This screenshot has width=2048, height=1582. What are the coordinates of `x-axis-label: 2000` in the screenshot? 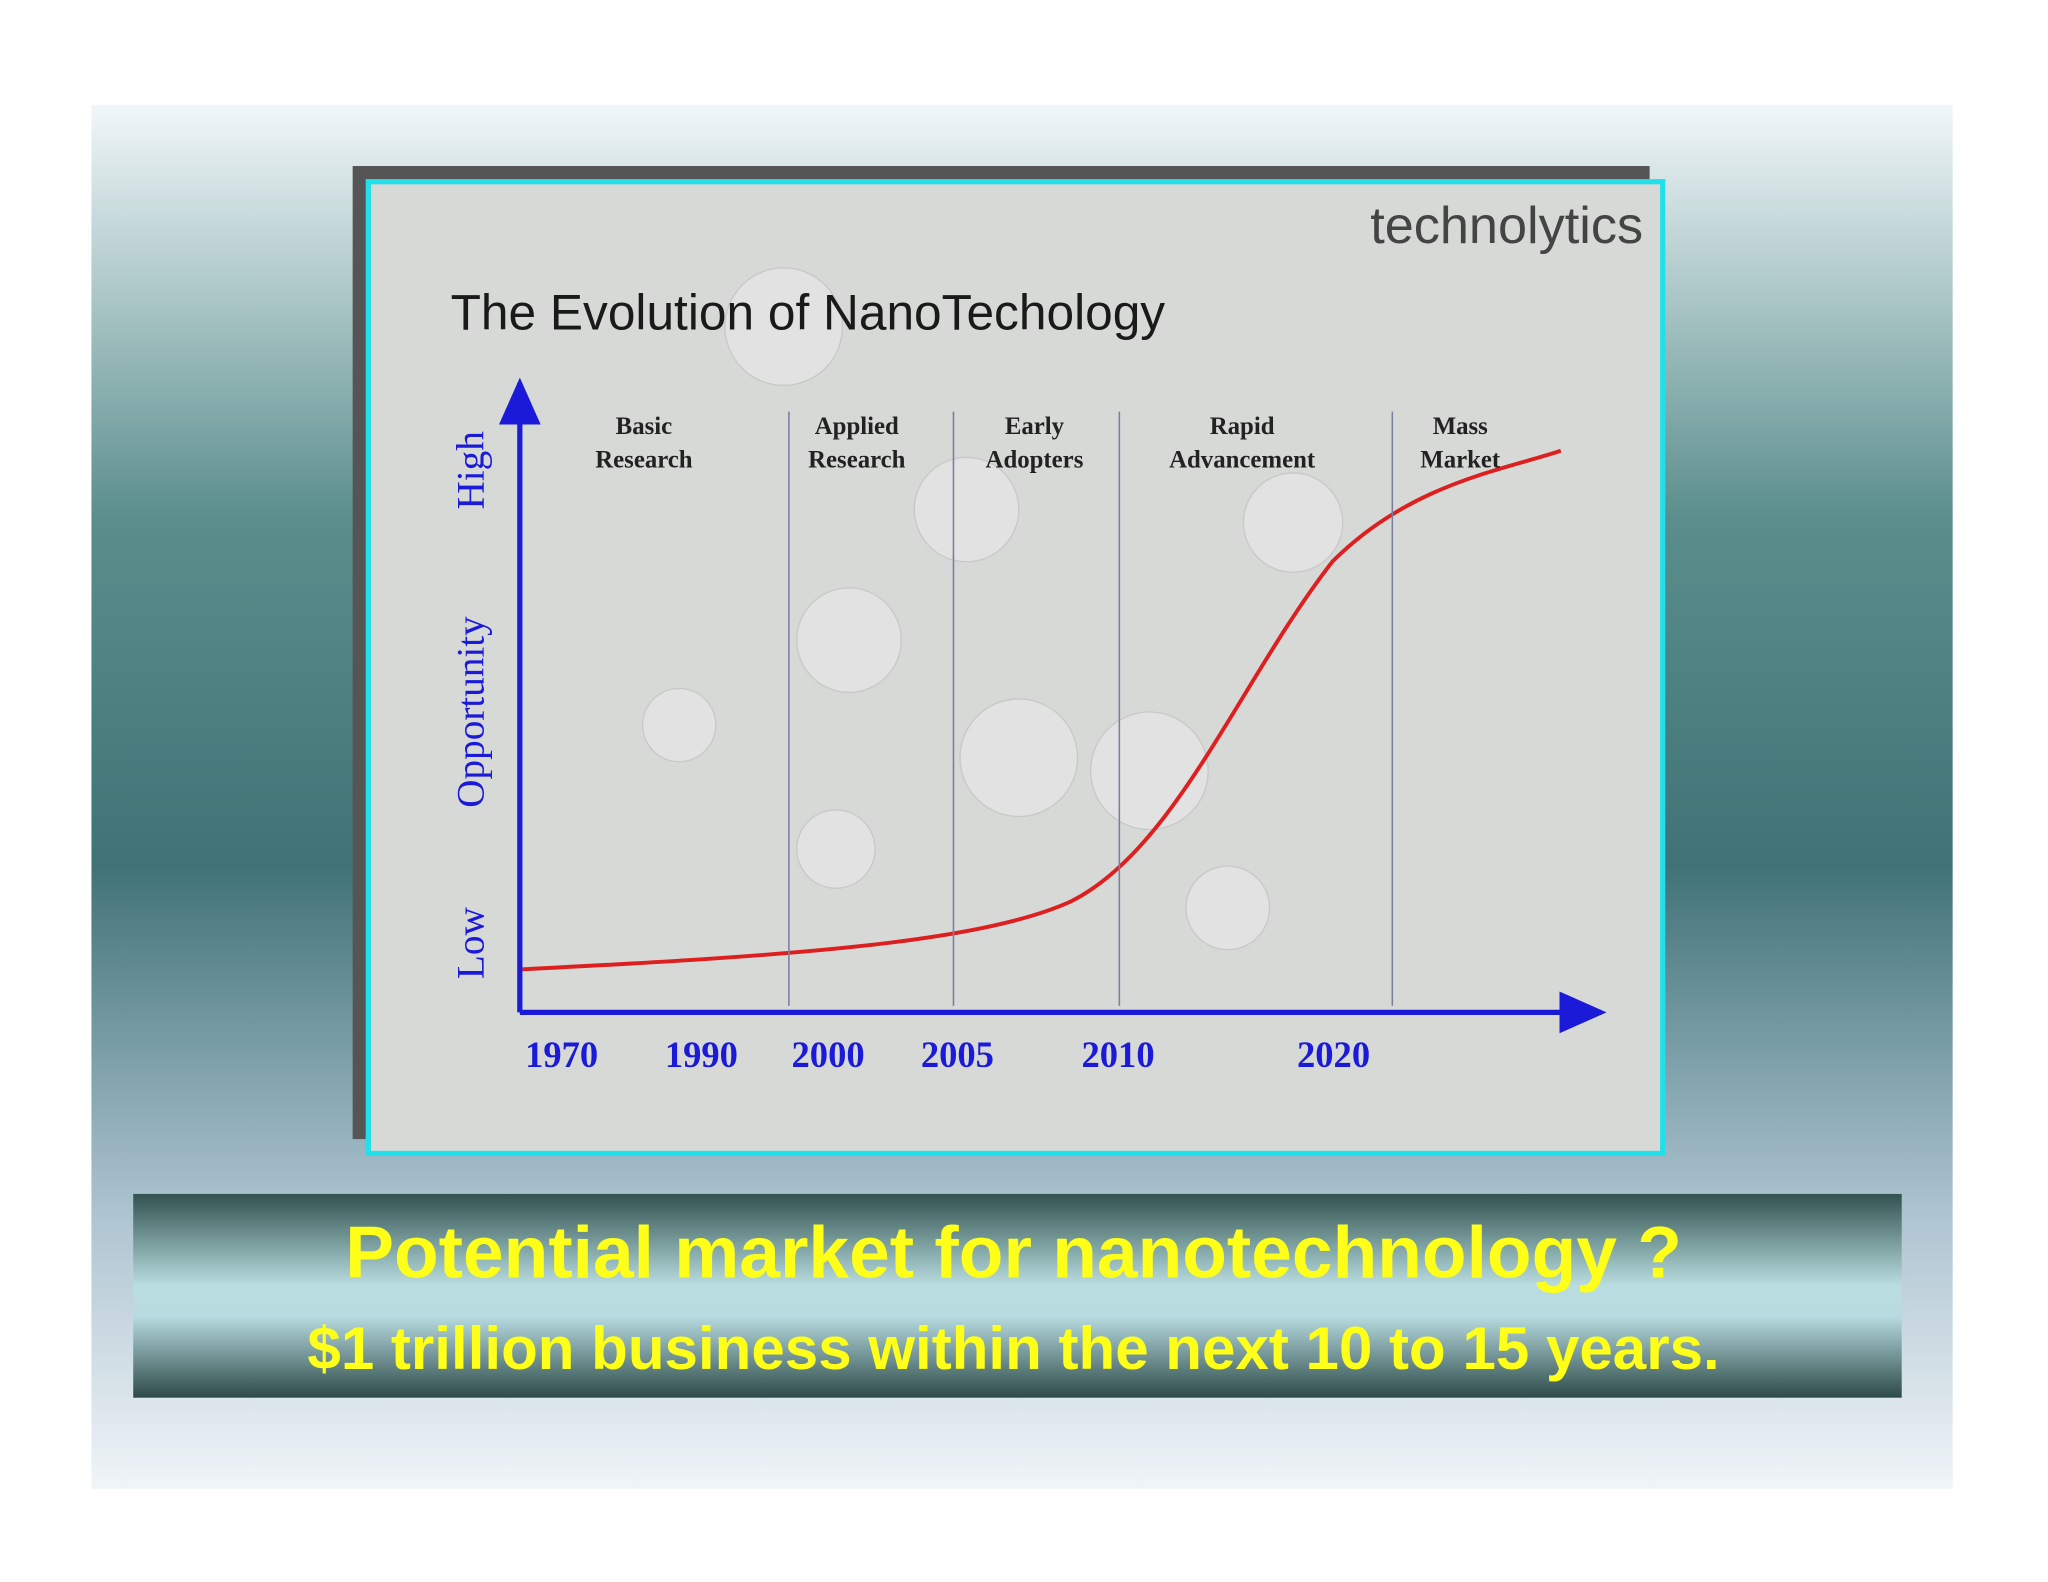 It's located at (828, 1054).